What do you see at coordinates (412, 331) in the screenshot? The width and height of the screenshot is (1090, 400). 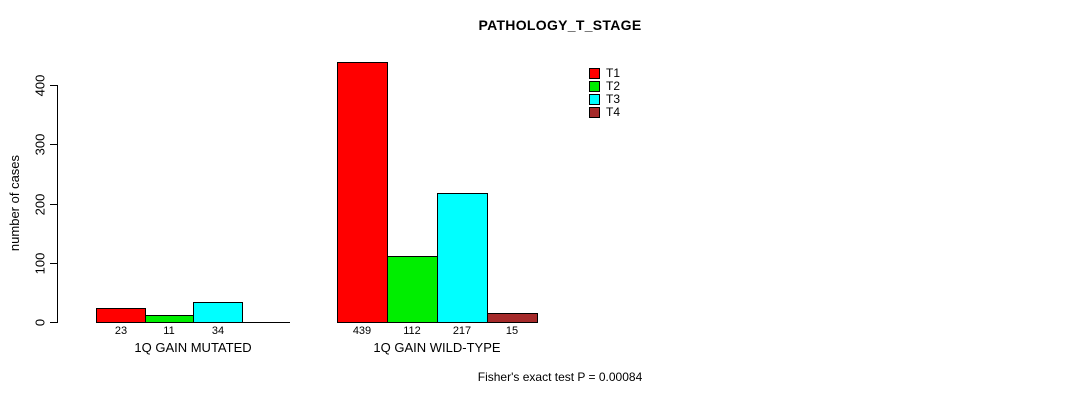 I see `bar-value-label: 112` at bounding box center [412, 331].